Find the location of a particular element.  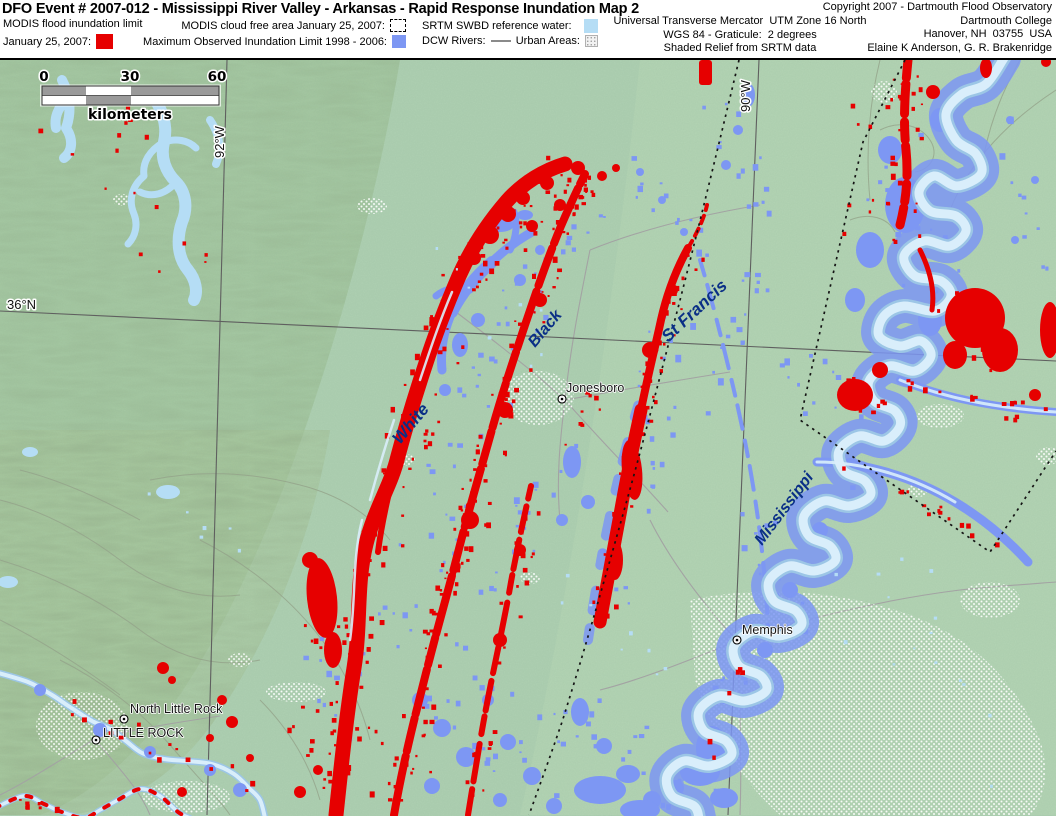

credit-line: Hanover, NH 03755 USA is located at coordinates (987, 34).